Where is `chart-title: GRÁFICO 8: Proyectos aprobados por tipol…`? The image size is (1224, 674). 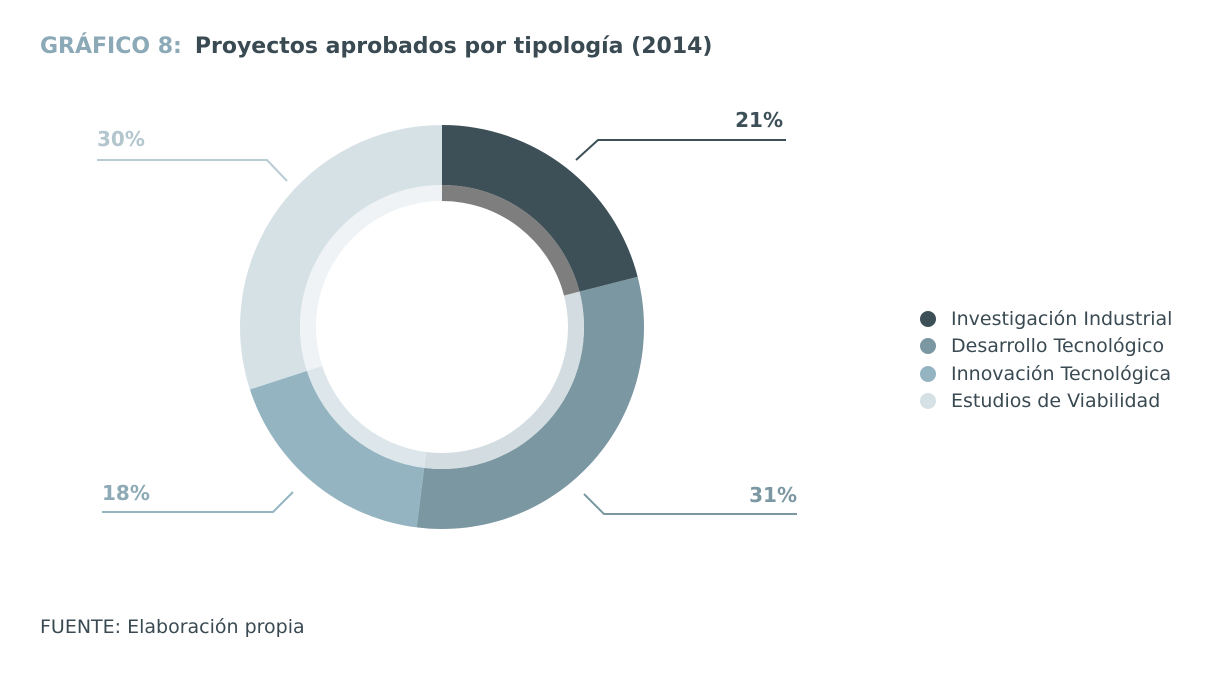
chart-title: GRÁFICO 8: Proyectos aprobados por tipol… is located at coordinates (376, 46).